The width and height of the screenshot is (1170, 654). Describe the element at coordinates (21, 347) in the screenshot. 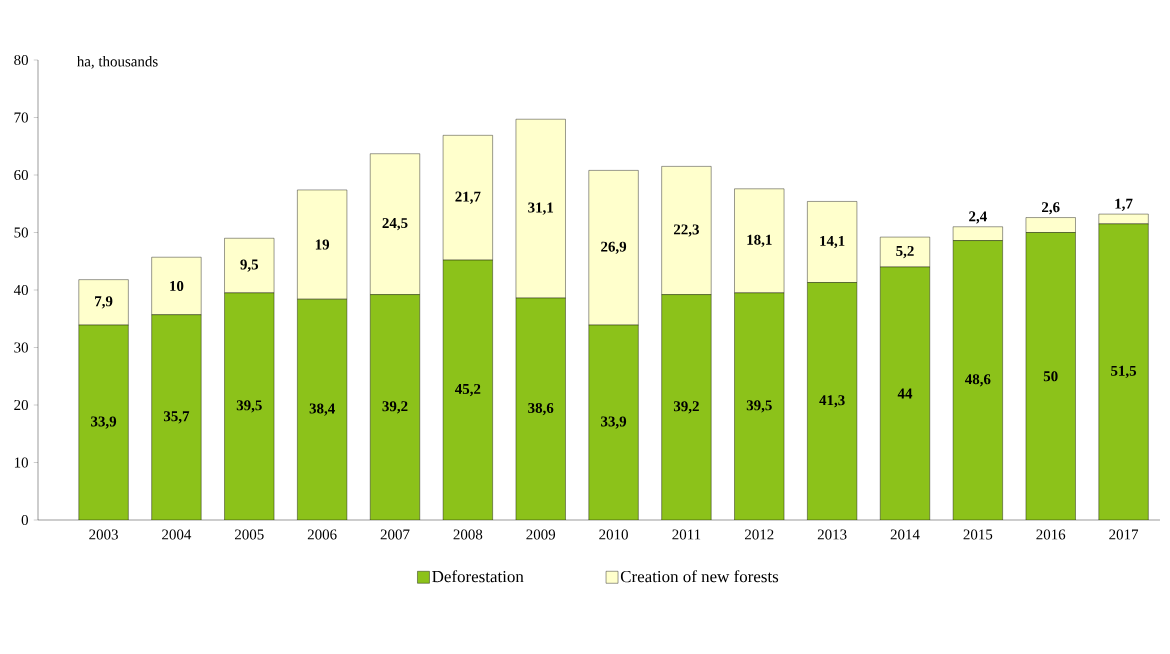

I see `y-tick-label: 30` at that location.